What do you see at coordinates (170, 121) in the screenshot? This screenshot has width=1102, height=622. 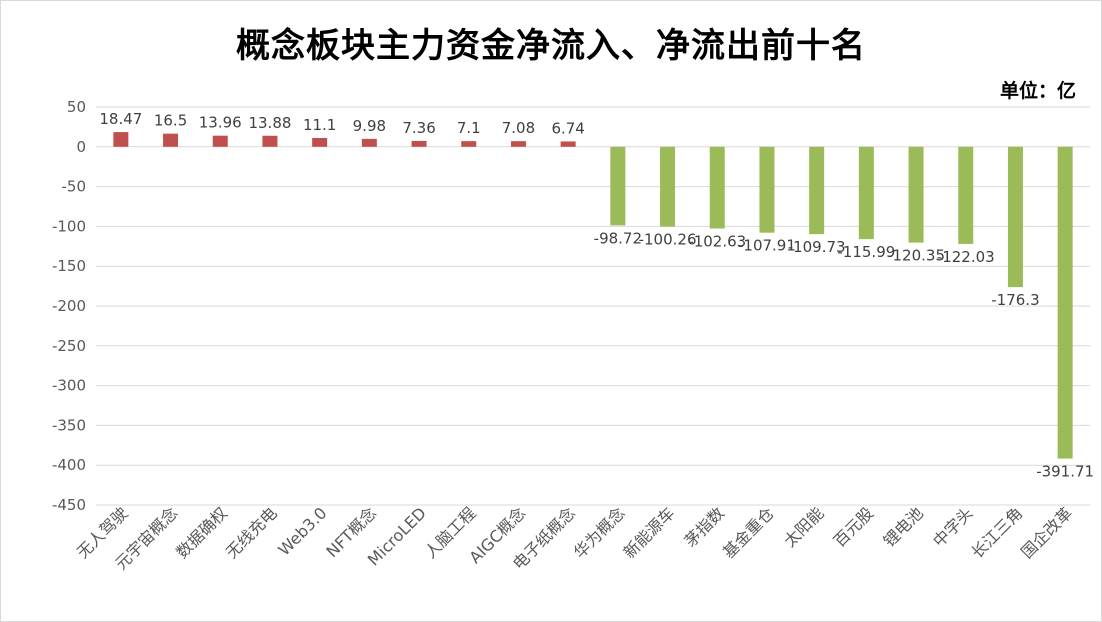 I see `data-label: 16.5` at bounding box center [170, 121].